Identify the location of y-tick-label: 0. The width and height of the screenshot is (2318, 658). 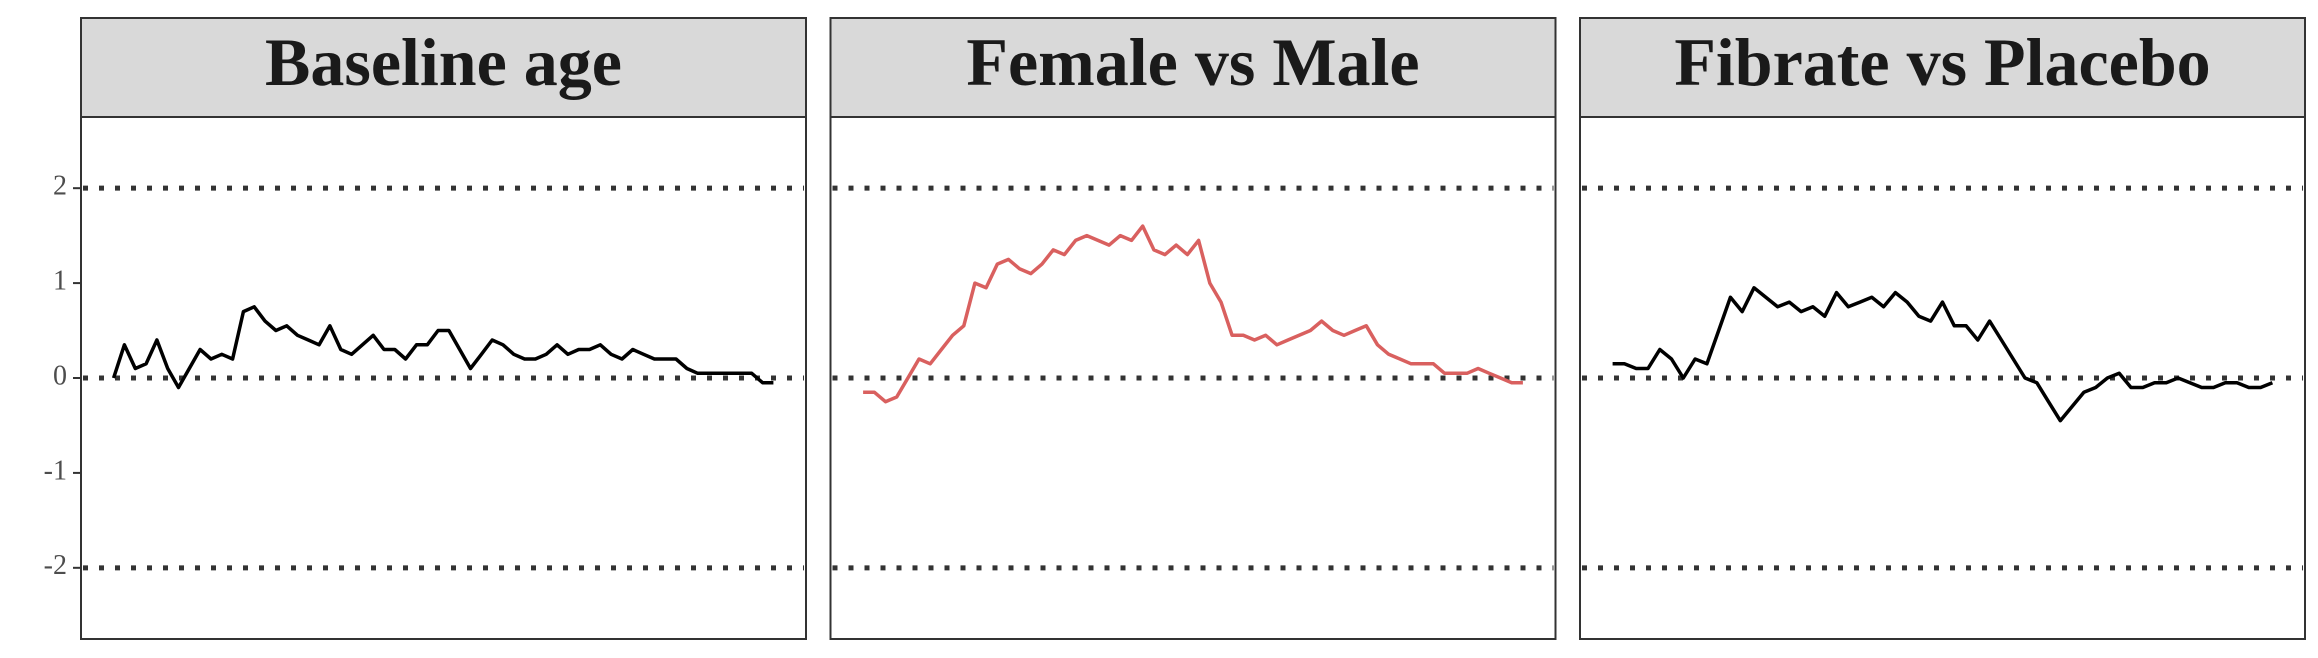
(60, 375).